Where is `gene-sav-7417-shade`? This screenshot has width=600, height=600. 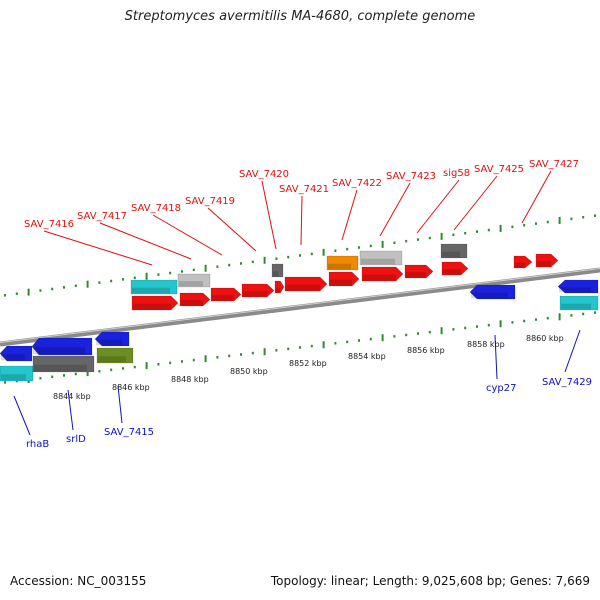 gene-sav-7417-shade is located at coordinates (192, 303).